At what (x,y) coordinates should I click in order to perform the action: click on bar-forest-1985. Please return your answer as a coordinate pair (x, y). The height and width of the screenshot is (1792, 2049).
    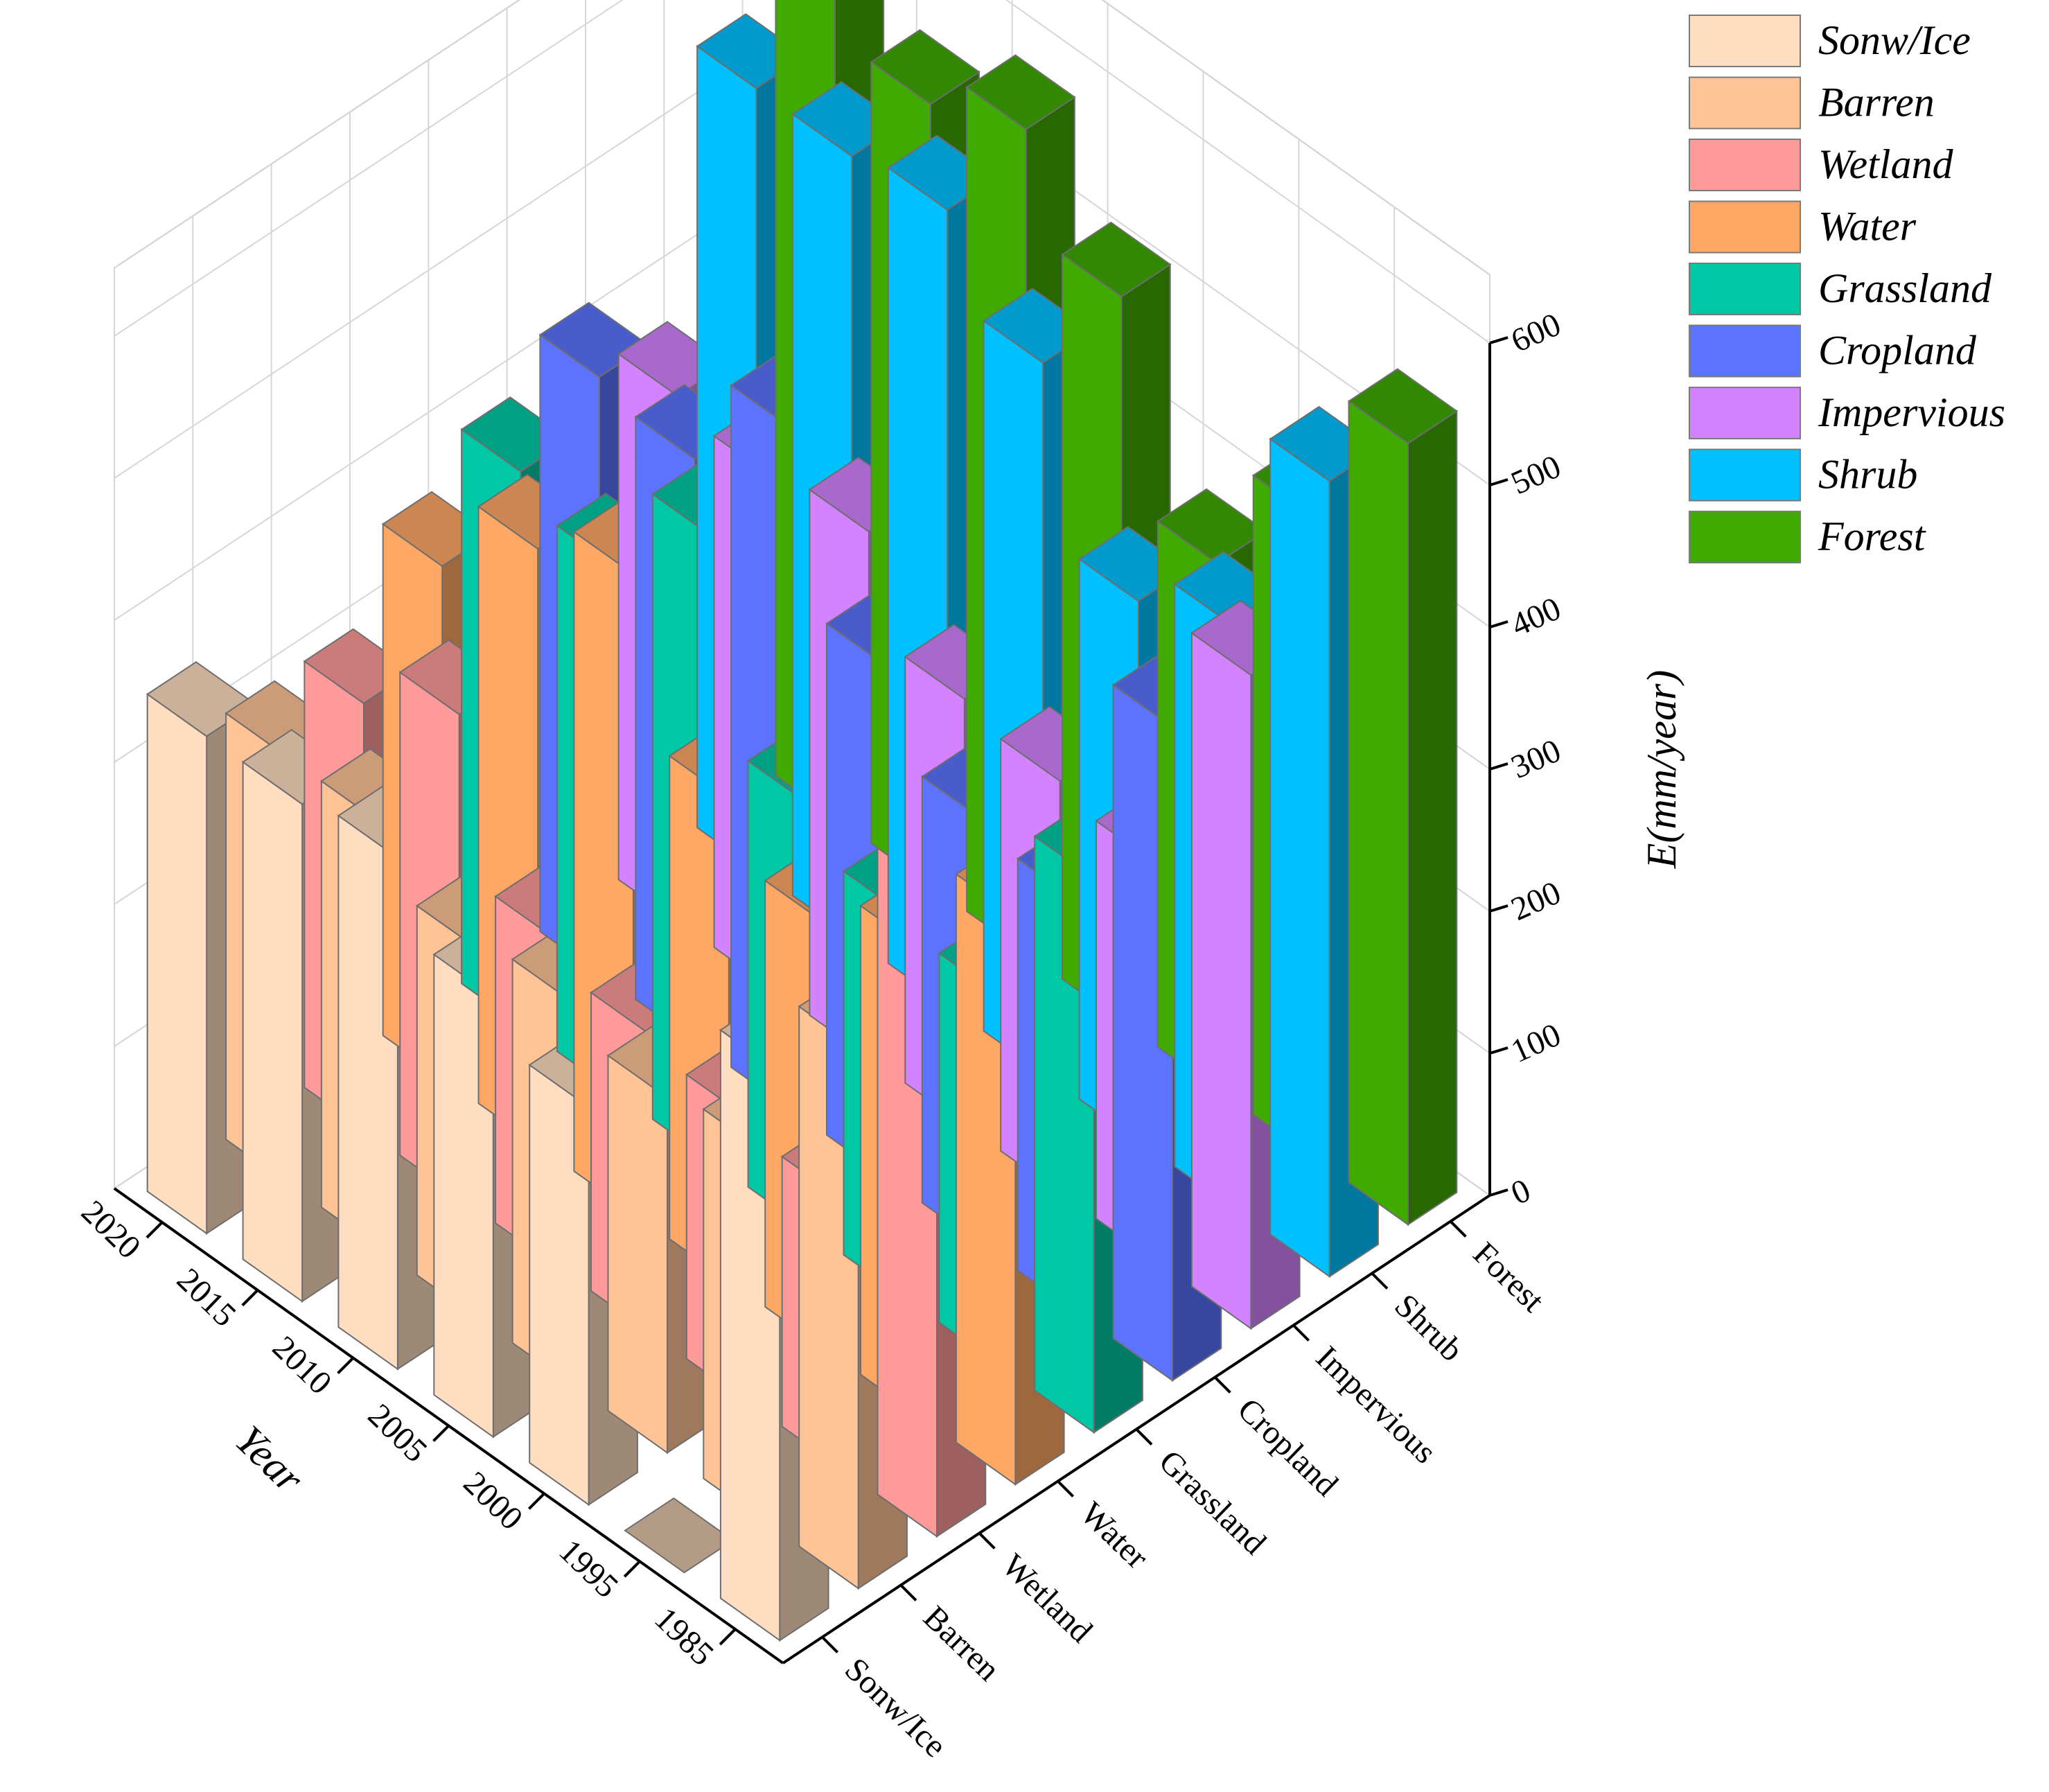
    Looking at the image, I should click on (1403, 798).